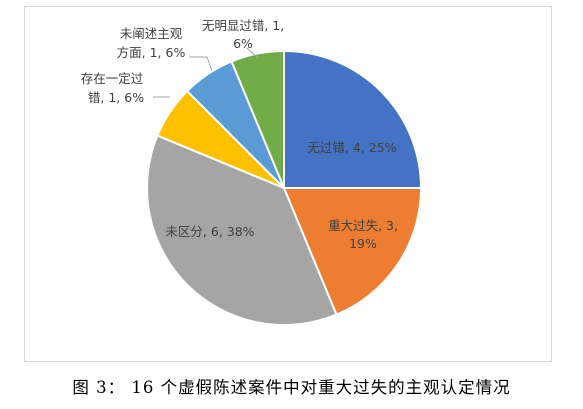  I want to click on slice-label-zhongda-line2: 19%, so click(363, 243).